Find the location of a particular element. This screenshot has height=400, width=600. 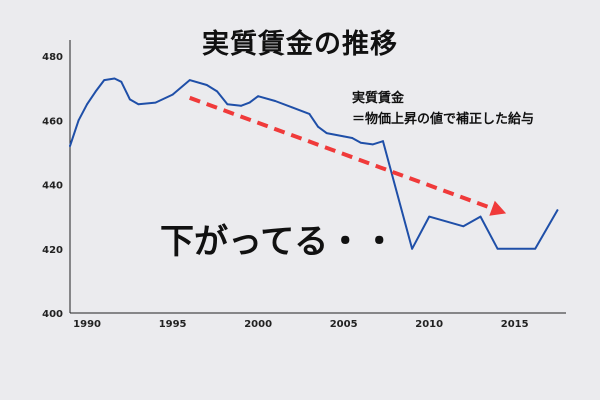

x-tick-label-2010: 2010 is located at coordinates (429, 324).